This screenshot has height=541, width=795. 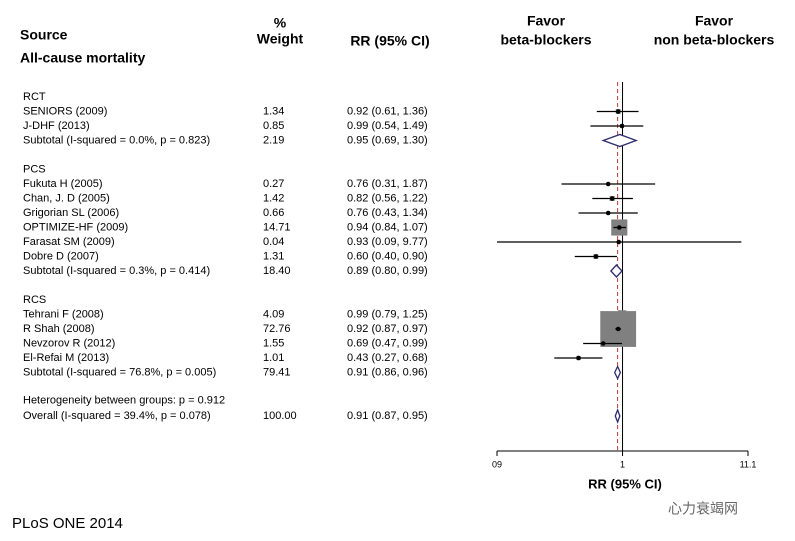 What do you see at coordinates (387, 416) in the screenshot?
I see `ci-label: 0.91 (0.87, 0.95)` at bounding box center [387, 416].